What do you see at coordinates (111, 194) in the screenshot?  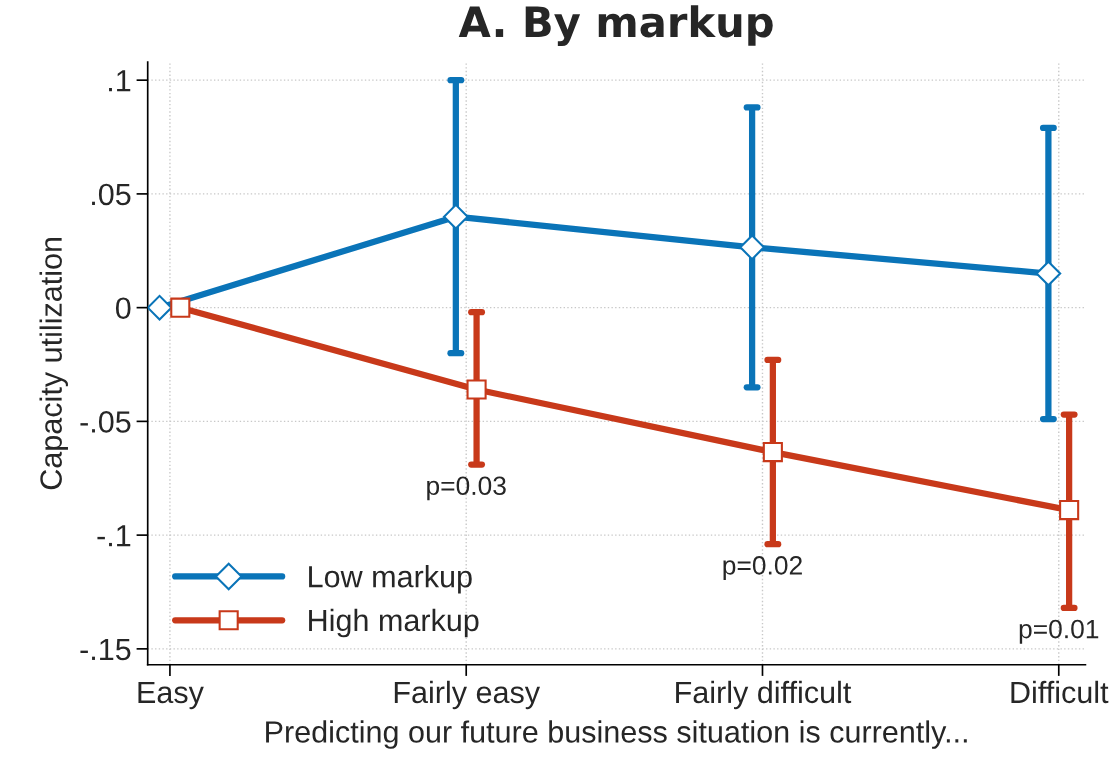 I see `y-tick-label: .05` at bounding box center [111, 194].